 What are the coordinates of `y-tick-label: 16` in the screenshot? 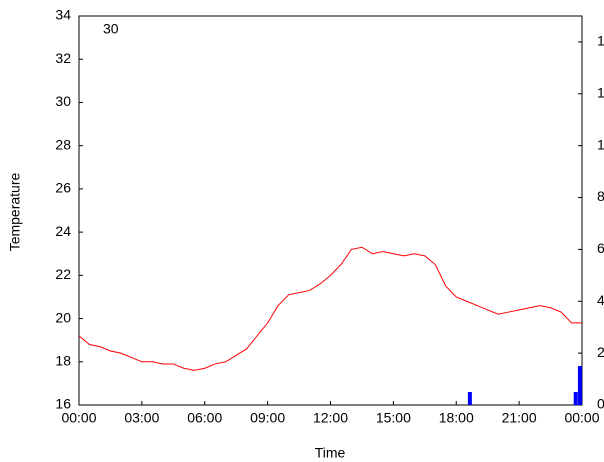 It's located at (63, 404).